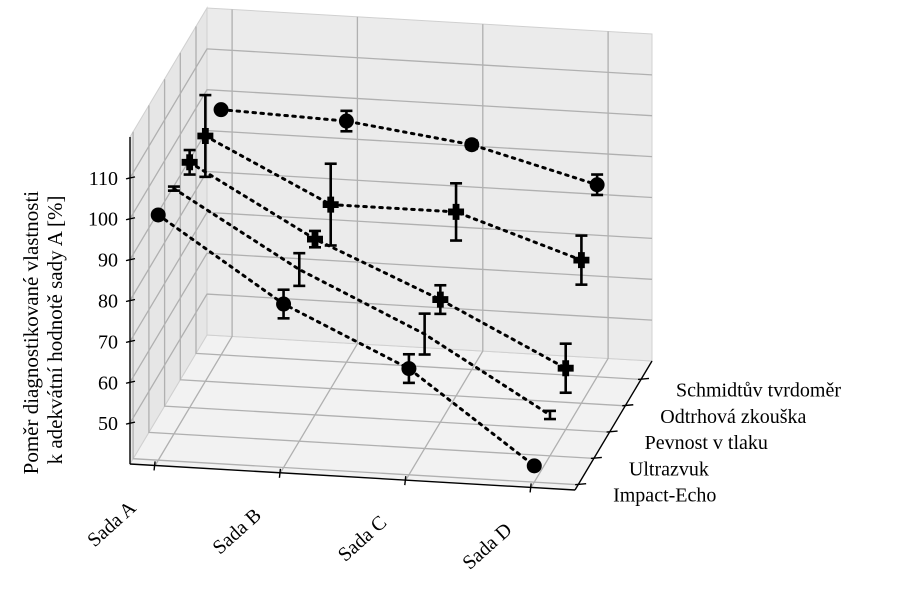 Image resolution: width=898 pixels, height=589 pixels. What do you see at coordinates (352, 477) in the screenshot?
I see `x-axis-line` at bounding box center [352, 477].